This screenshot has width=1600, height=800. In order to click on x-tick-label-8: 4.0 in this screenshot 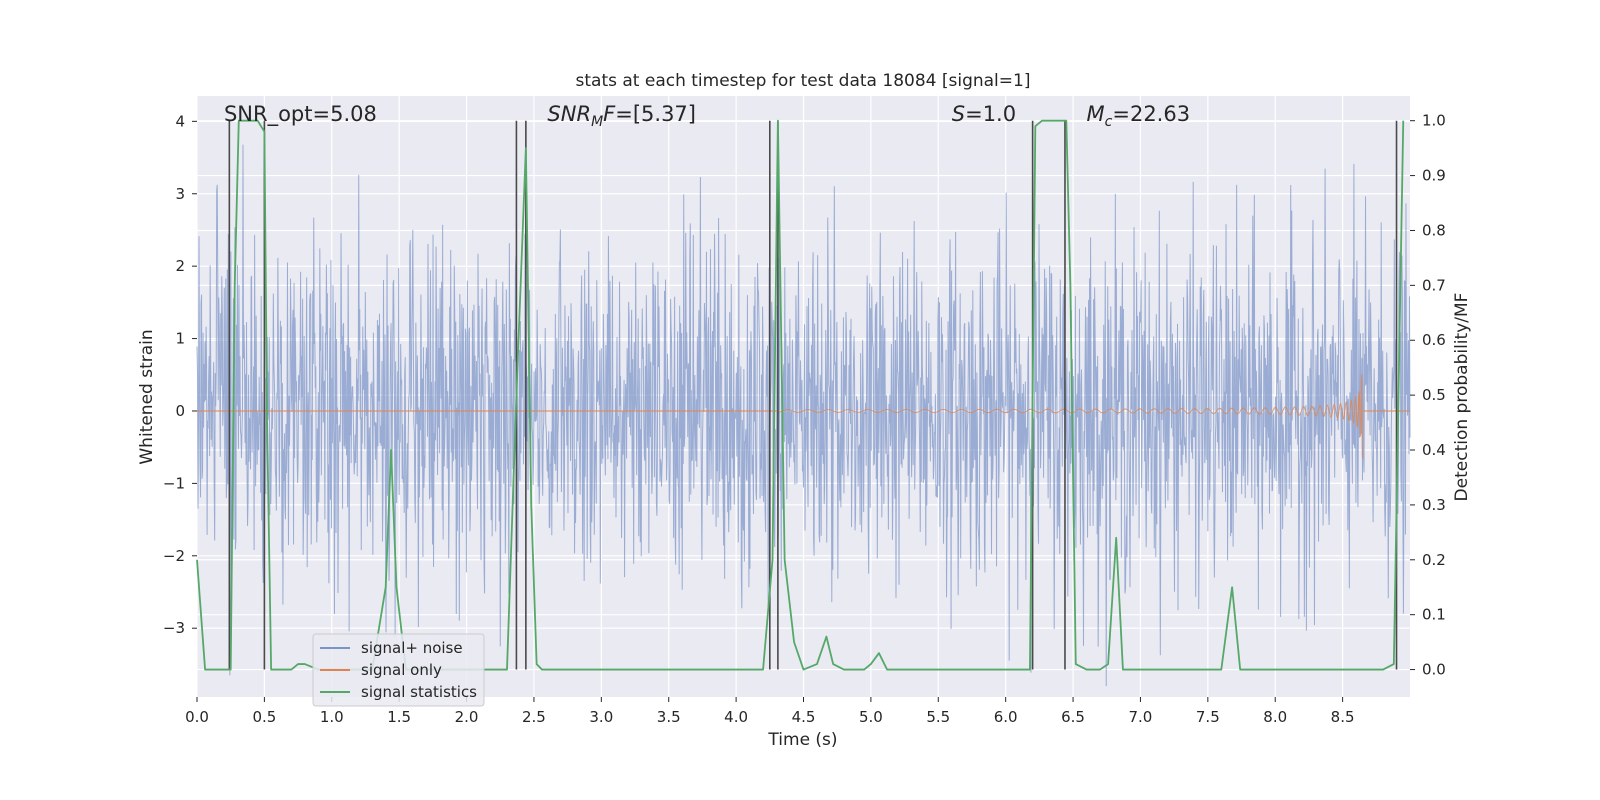, I will do `click(736, 717)`.